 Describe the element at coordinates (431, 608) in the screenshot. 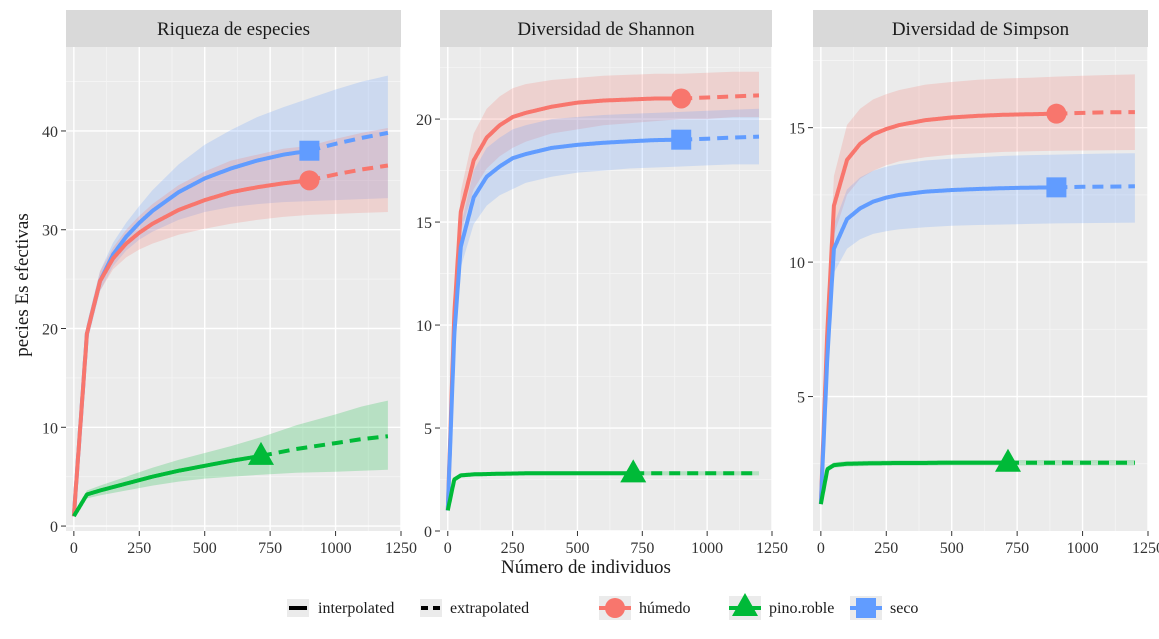

I see `legend-key-extrapolated` at that location.